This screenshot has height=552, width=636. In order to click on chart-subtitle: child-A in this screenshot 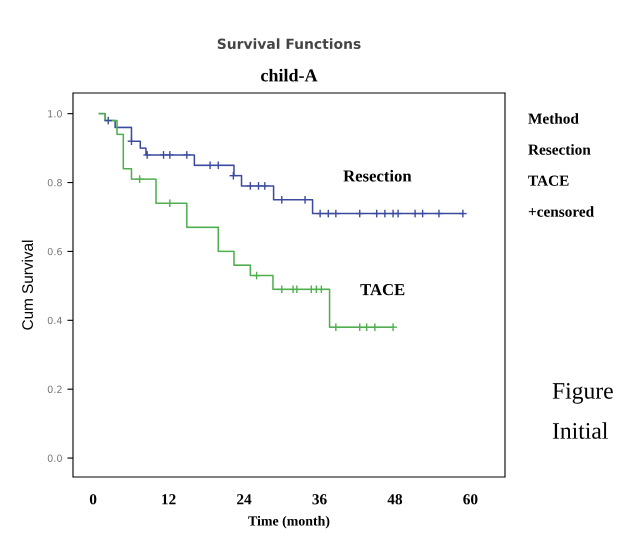, I will do `click(289, 75)`.